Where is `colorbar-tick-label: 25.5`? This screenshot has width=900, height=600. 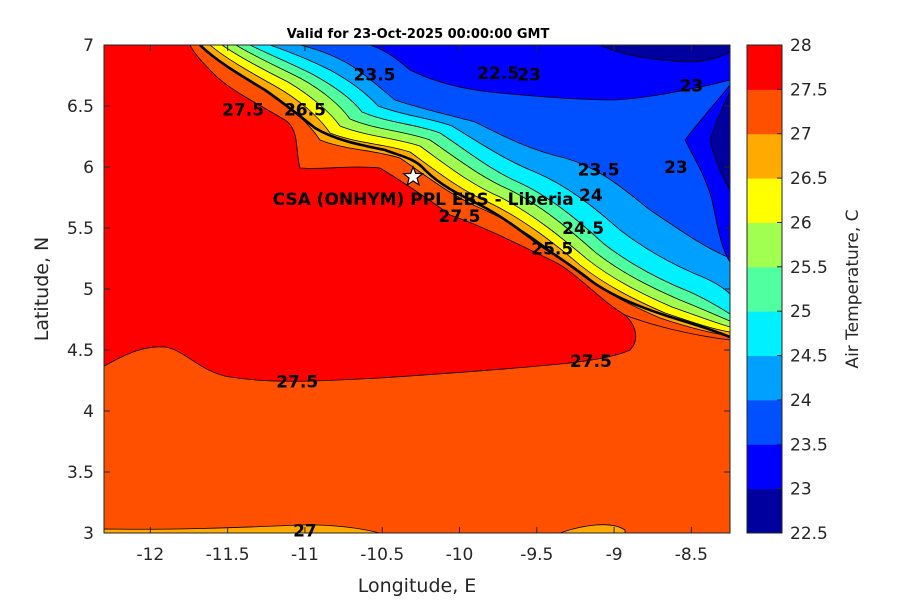
colorbar-tick-label: 25.5 is located at coordinates (809, 268).